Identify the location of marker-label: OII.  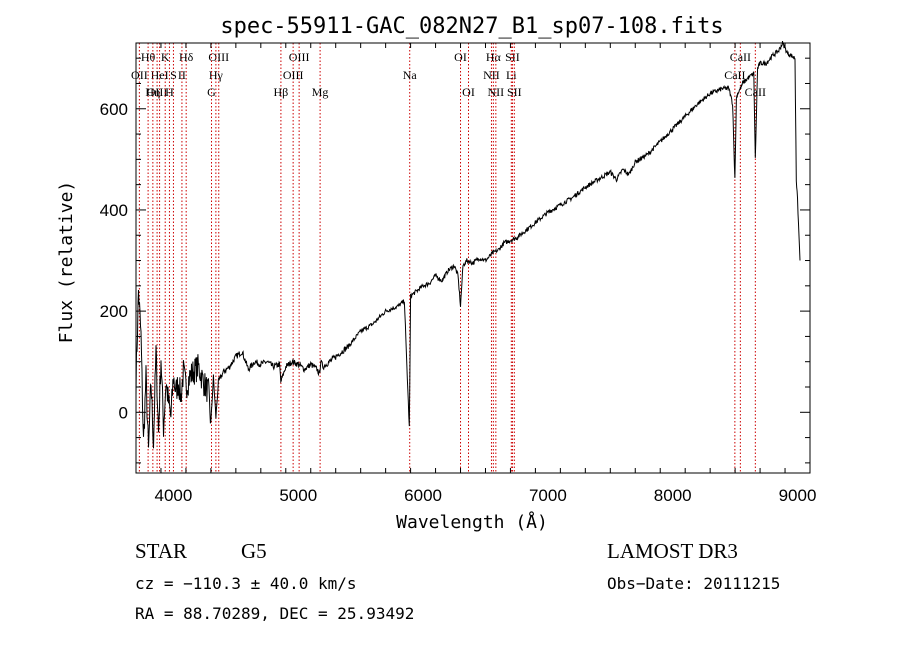
(139, 75).